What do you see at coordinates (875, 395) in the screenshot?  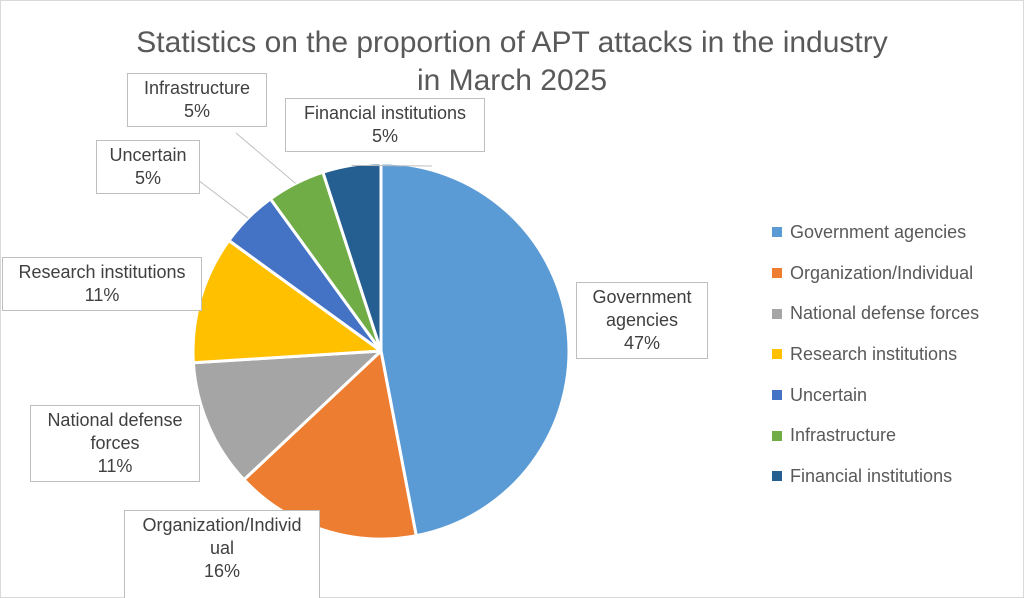 I see `legend-item: Uncertain` at bounding box center [875, 395].